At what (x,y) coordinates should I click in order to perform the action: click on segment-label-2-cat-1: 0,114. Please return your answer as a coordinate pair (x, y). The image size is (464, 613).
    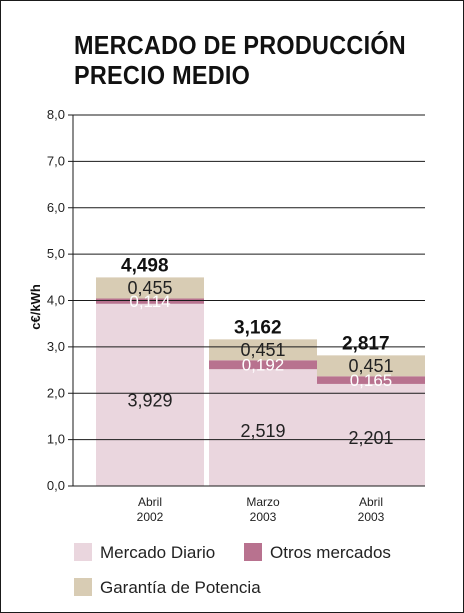
    Looking at the image, I should click on (149, 301).